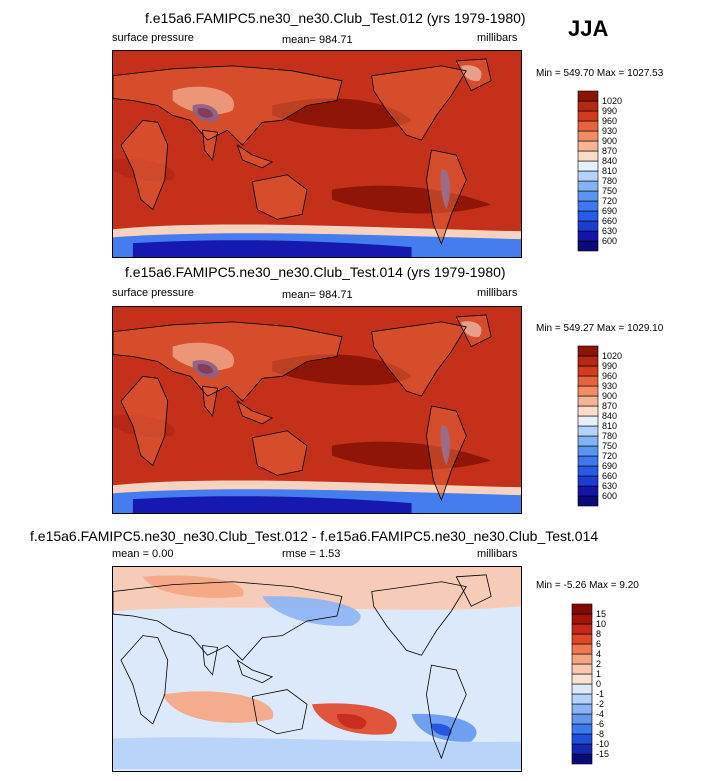 Image resolution: width=716 pixels, height=781 pixels. What do you see at coordinates (598, 664) in the screenshot?
I see `colorbar-label: 2` at bounding box center [598, 664].